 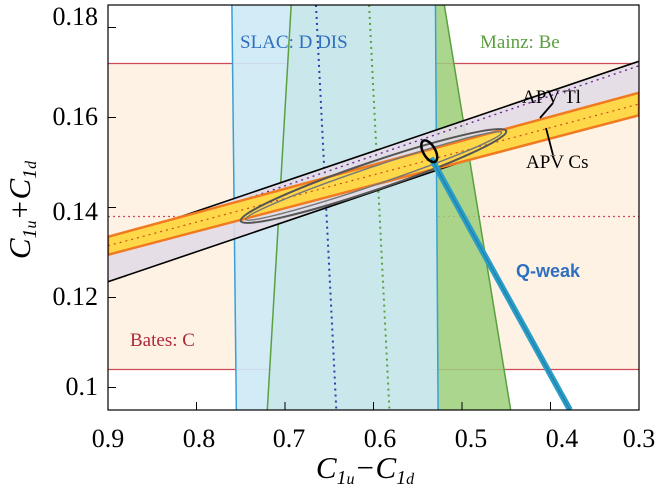 What do you see at coordinates (639, 438) in the screenshot?
I see `x-tick-label: 0.3` at bounding box center [639, 438].